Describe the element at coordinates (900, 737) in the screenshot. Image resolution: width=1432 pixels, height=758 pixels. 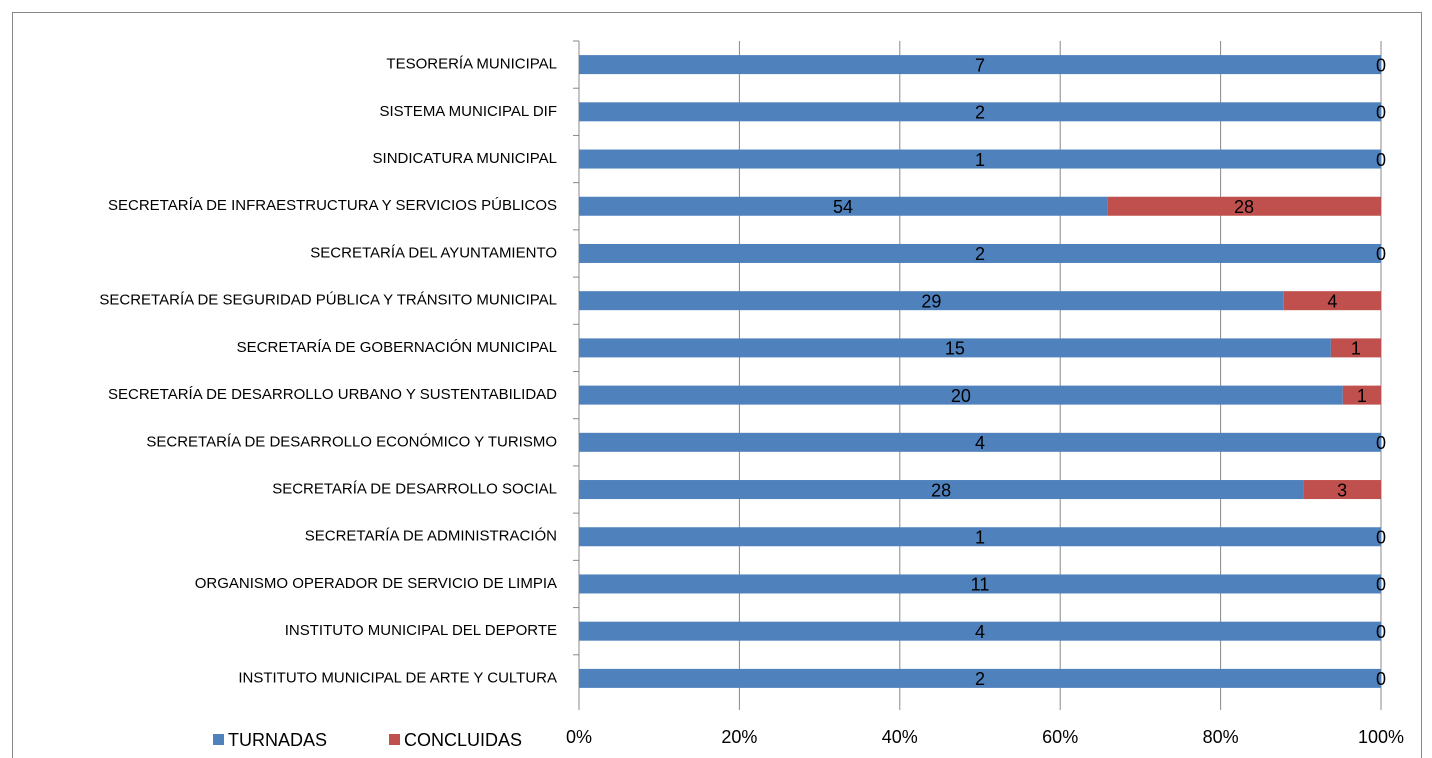
I see `x-tick-label: 40%` at that location.